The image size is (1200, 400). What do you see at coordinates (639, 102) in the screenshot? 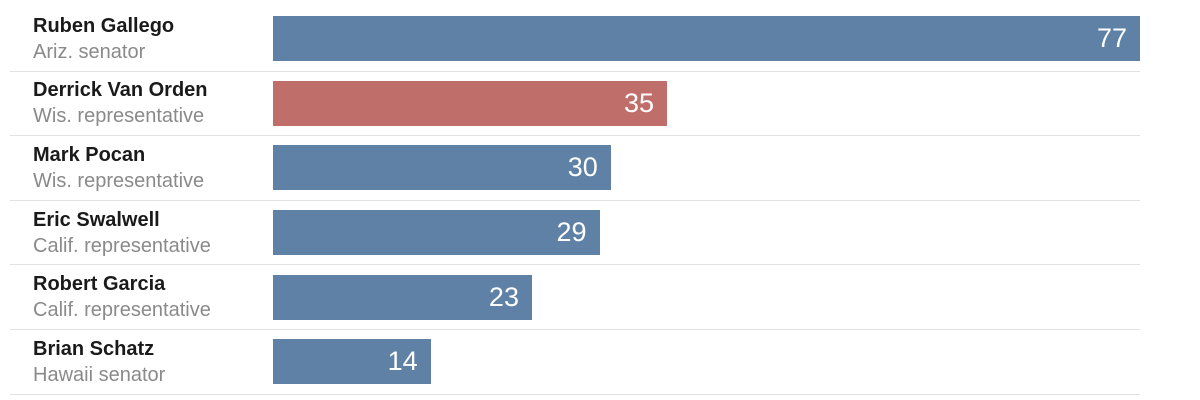
I see `bar-value-label: 35` at bounding box center [639, 102].